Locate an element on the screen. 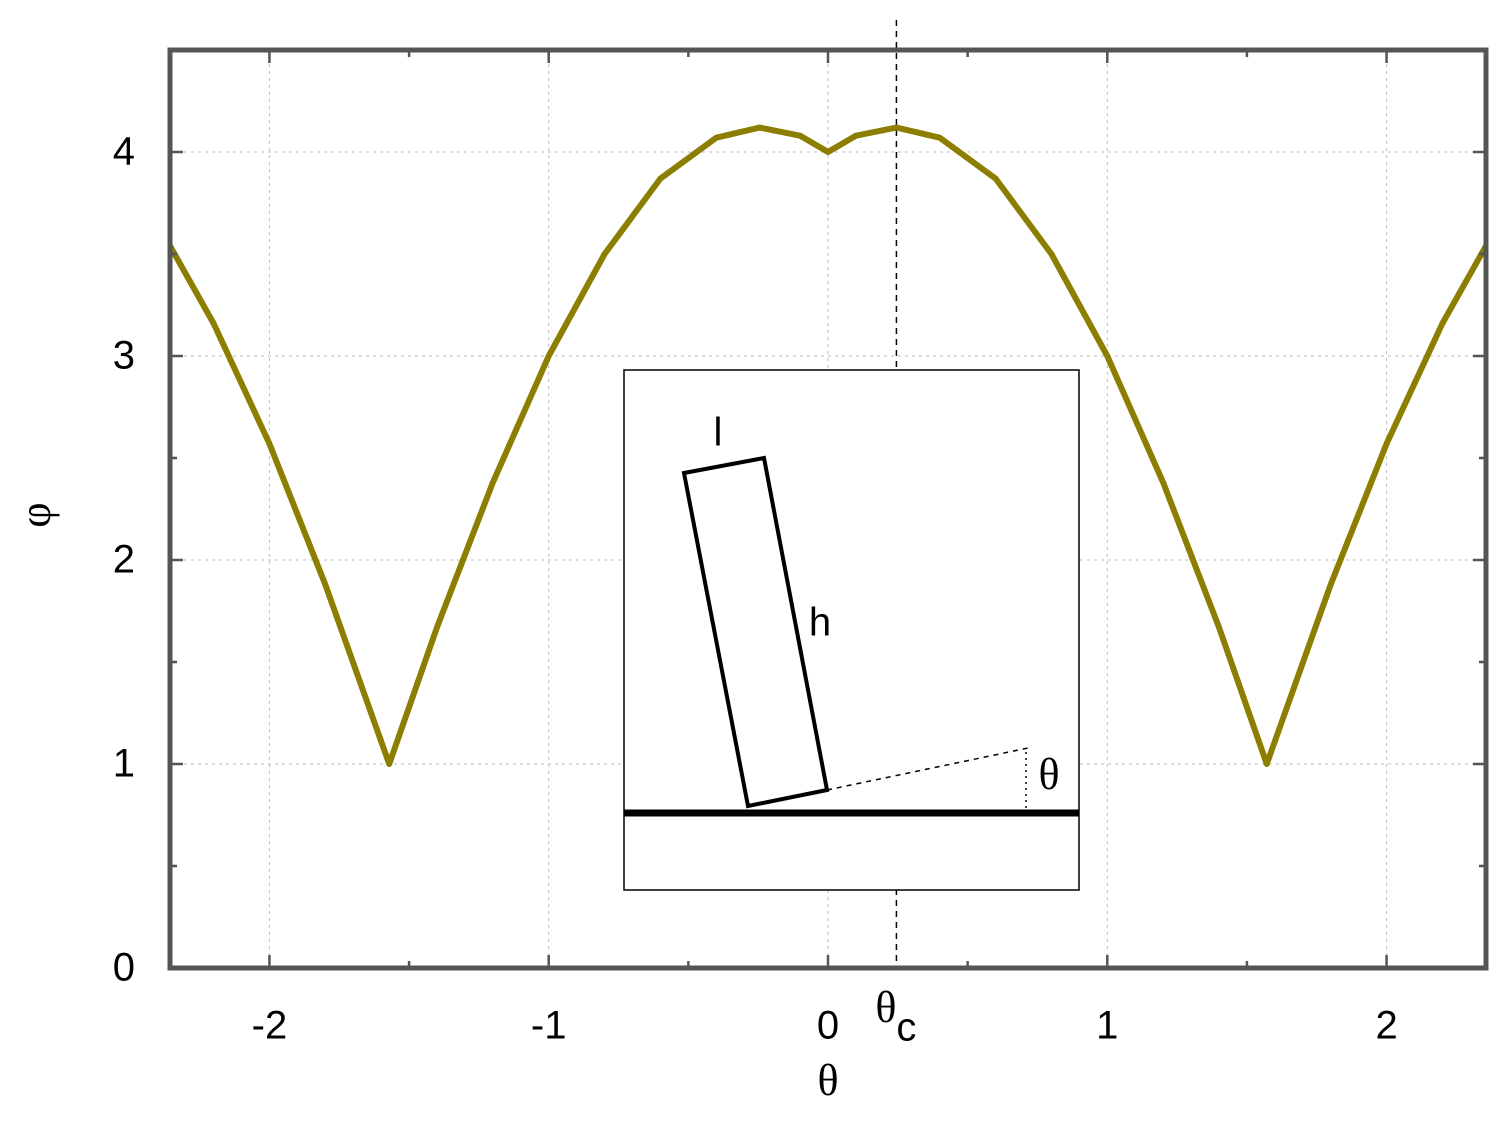 Image resolution: width=1510 pixels, height=1124 pixels. x-tick-label: 2 is located at coordinates (1386, 1026).